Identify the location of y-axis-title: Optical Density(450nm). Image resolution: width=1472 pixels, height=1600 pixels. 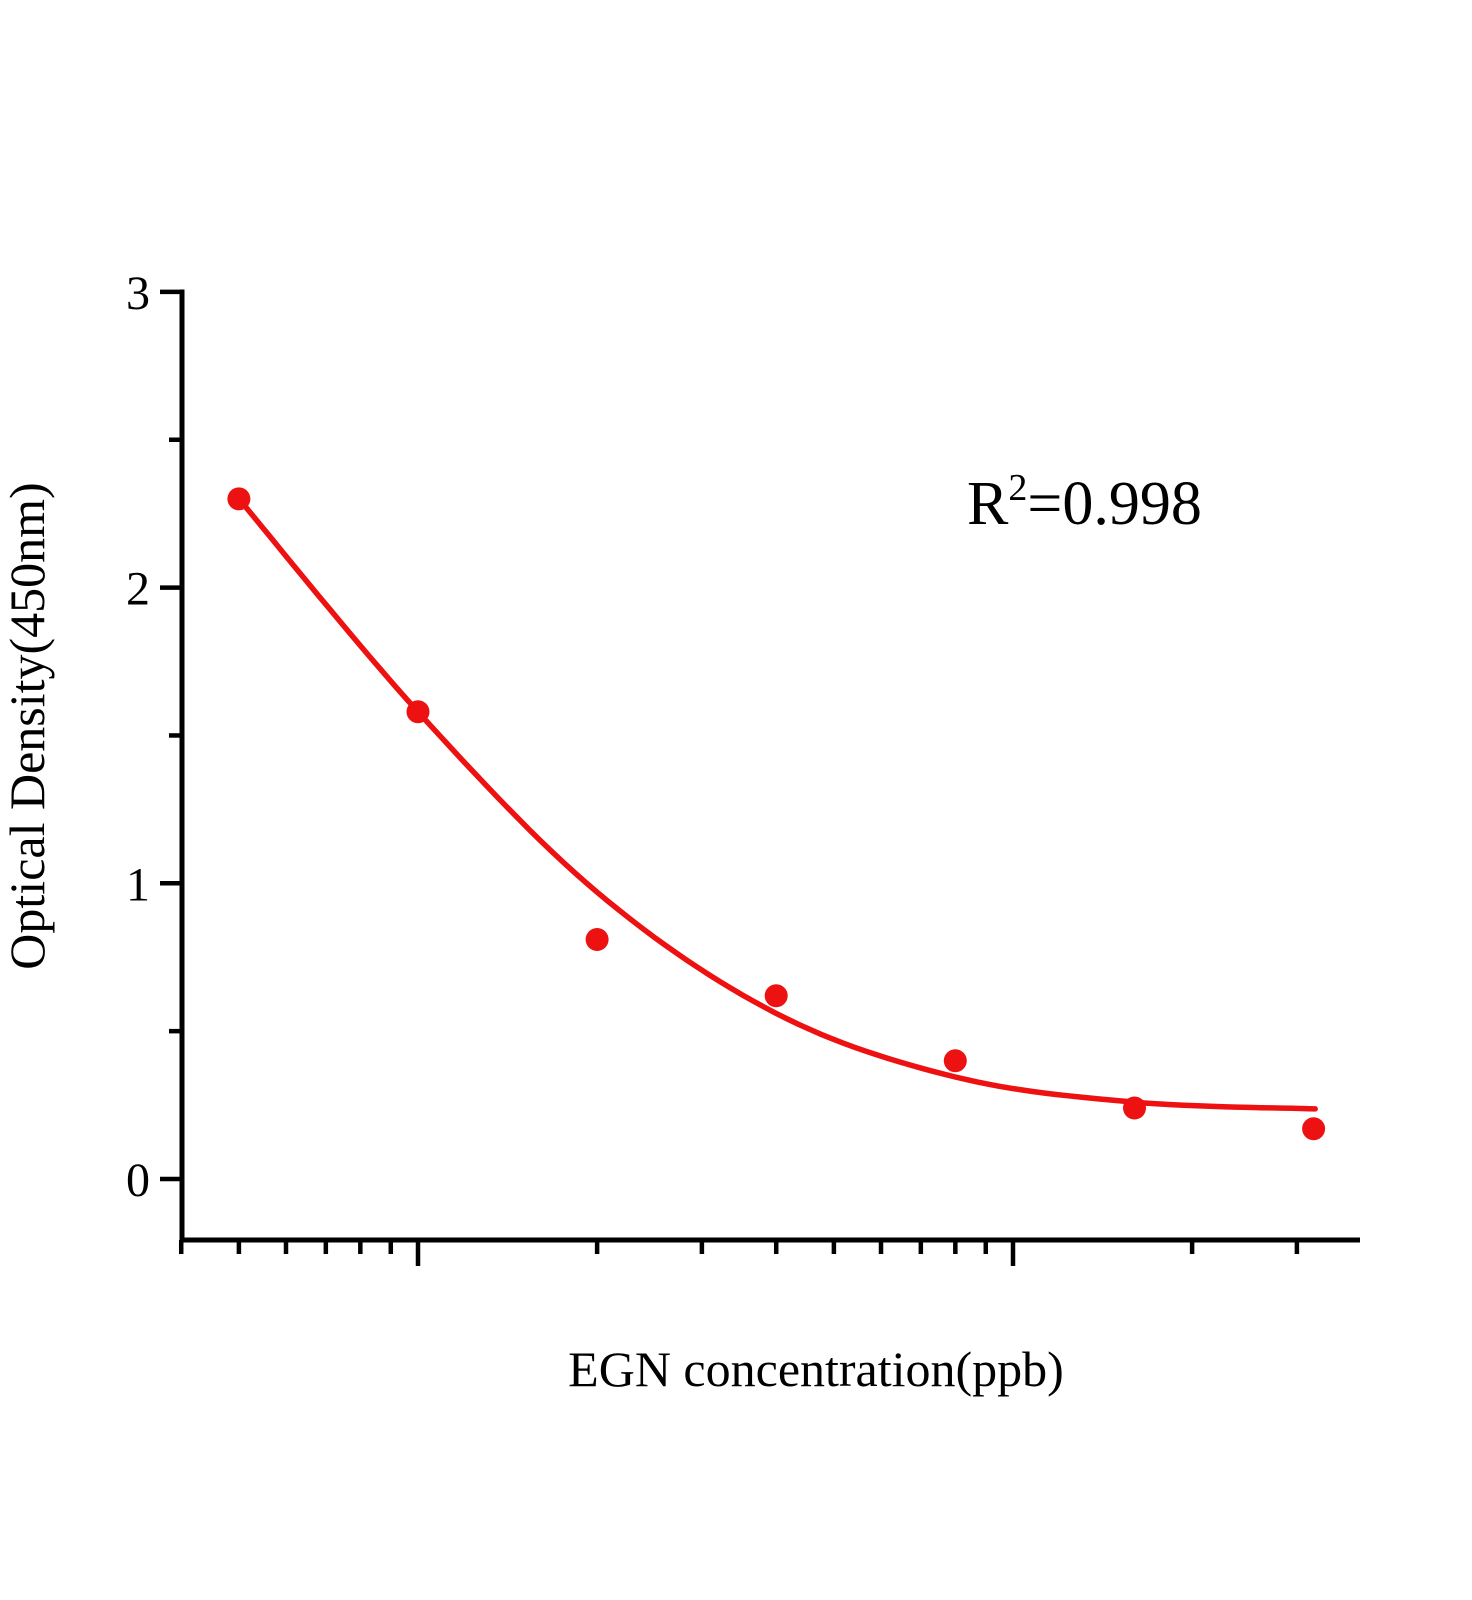
(27, 725).